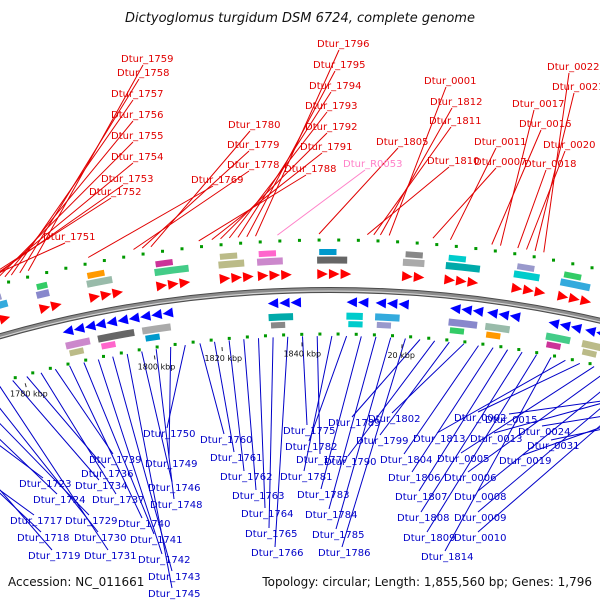  I want to click on forward-gene-label: Dtur_1796, so click(343, 44).